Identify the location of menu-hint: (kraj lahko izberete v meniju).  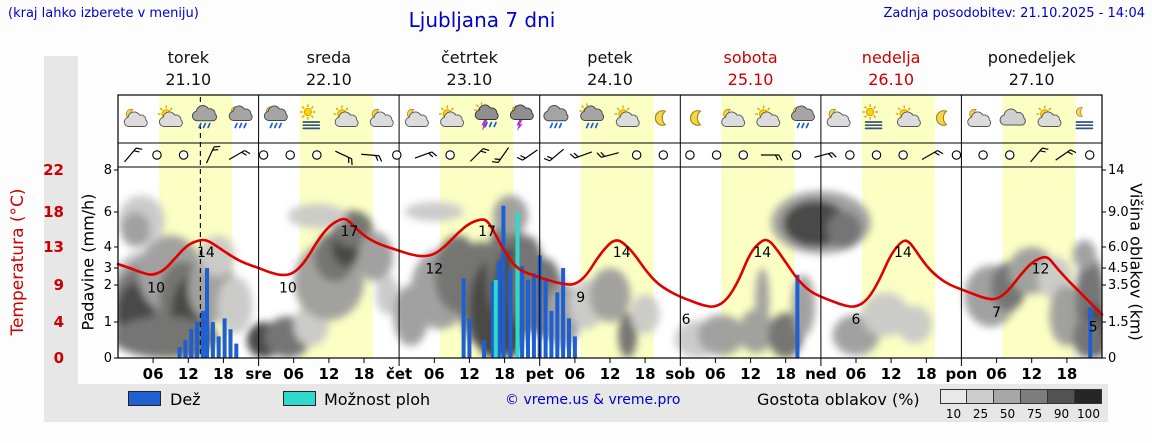
(103, 13).